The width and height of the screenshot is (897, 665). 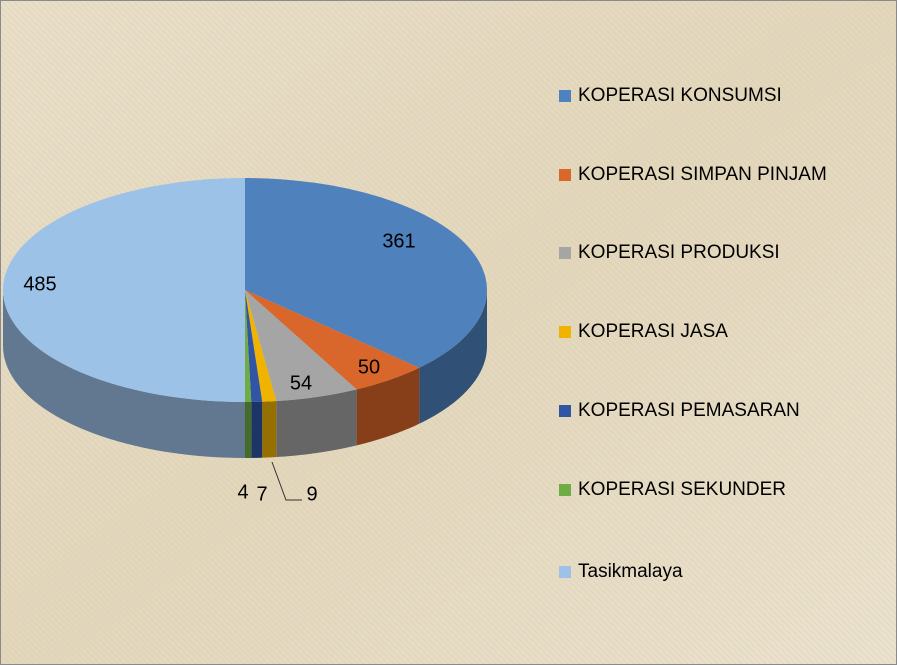 What do you see at coordinates (39, 284) in the screenshot?
I see `data-label: 485` at bounding box center [39, 284].